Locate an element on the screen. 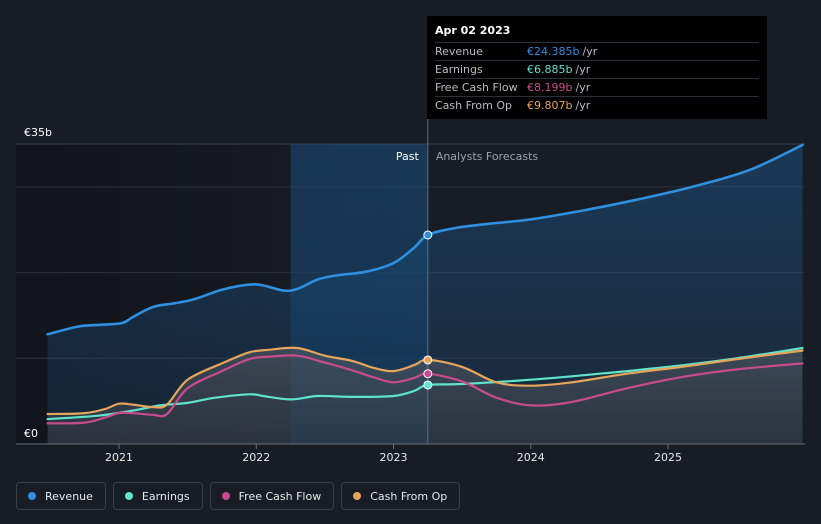 This screenshot has width=821, height=524. tooltip-row-earnings: Earnings €6.885b /yr is located at coordinates (597, 69).